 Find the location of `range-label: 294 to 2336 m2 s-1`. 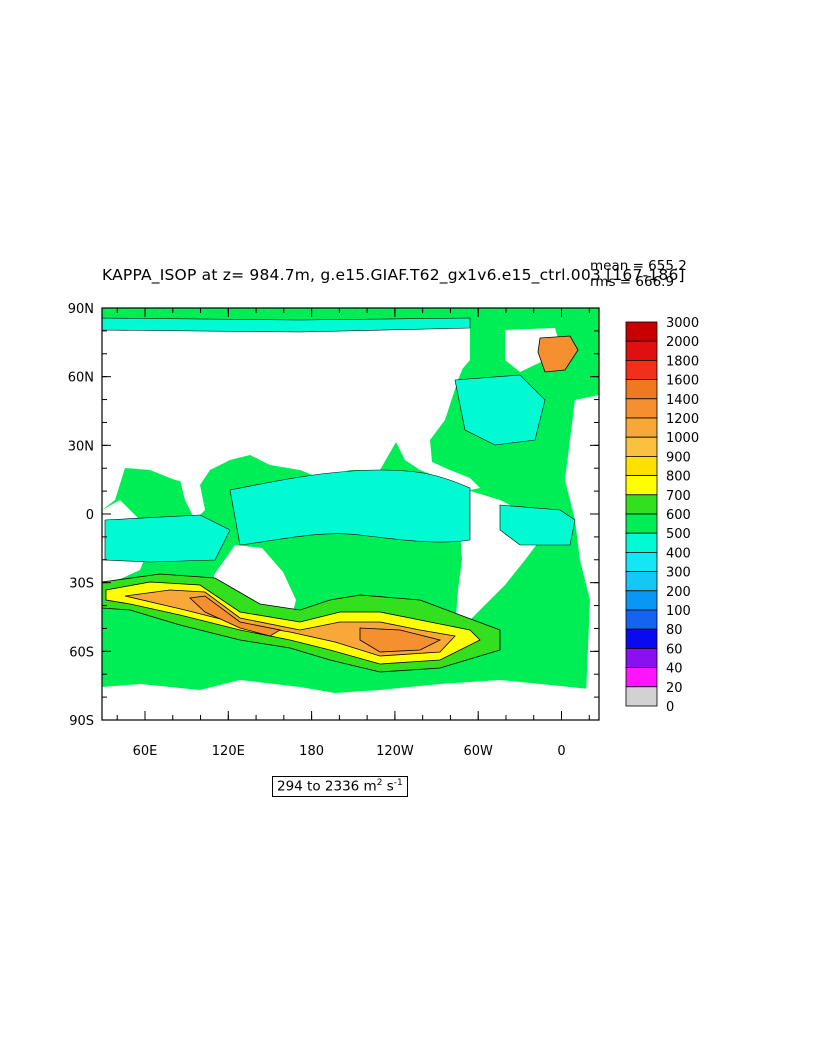

range-label: 294 to 2336 m2 s-1 is located at coordinates (340, 786).